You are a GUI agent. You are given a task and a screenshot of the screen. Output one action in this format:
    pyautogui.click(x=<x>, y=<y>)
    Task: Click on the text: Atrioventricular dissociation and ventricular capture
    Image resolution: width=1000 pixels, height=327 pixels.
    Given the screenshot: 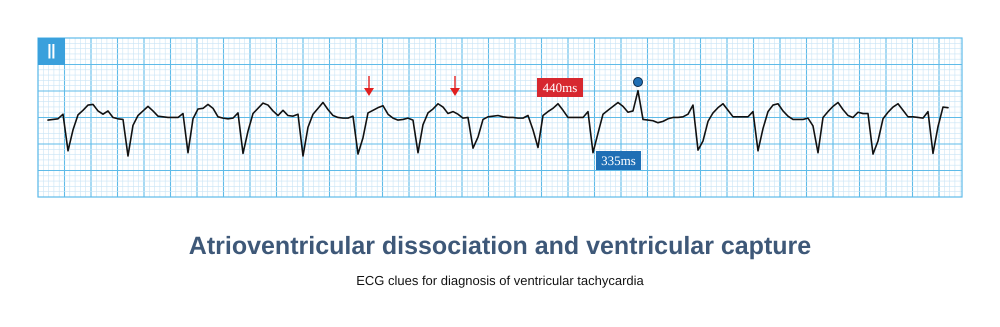 What is the action you would take?
    pyautogui.click(x=500, y=246)
    